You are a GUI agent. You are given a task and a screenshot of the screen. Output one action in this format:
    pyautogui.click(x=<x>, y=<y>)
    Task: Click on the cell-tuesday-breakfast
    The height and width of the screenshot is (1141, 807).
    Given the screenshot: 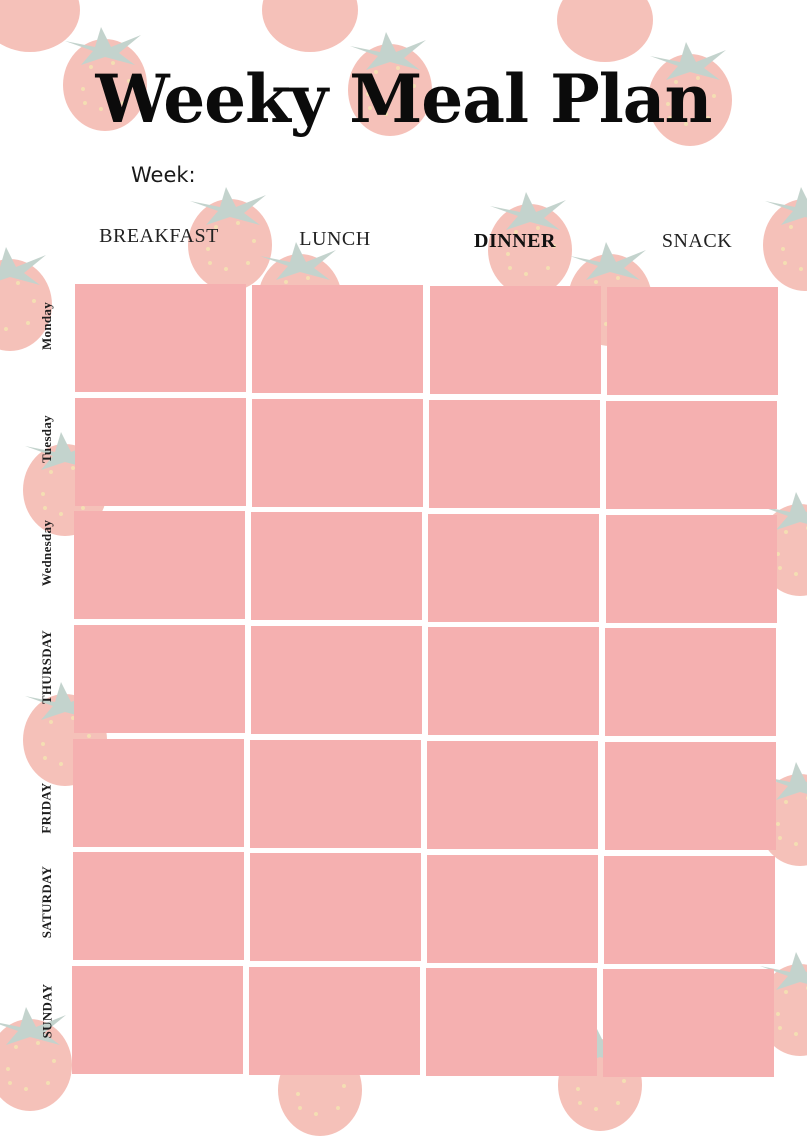 What is the action you would take?
    pyautogui.click(x=160, y=452)
    